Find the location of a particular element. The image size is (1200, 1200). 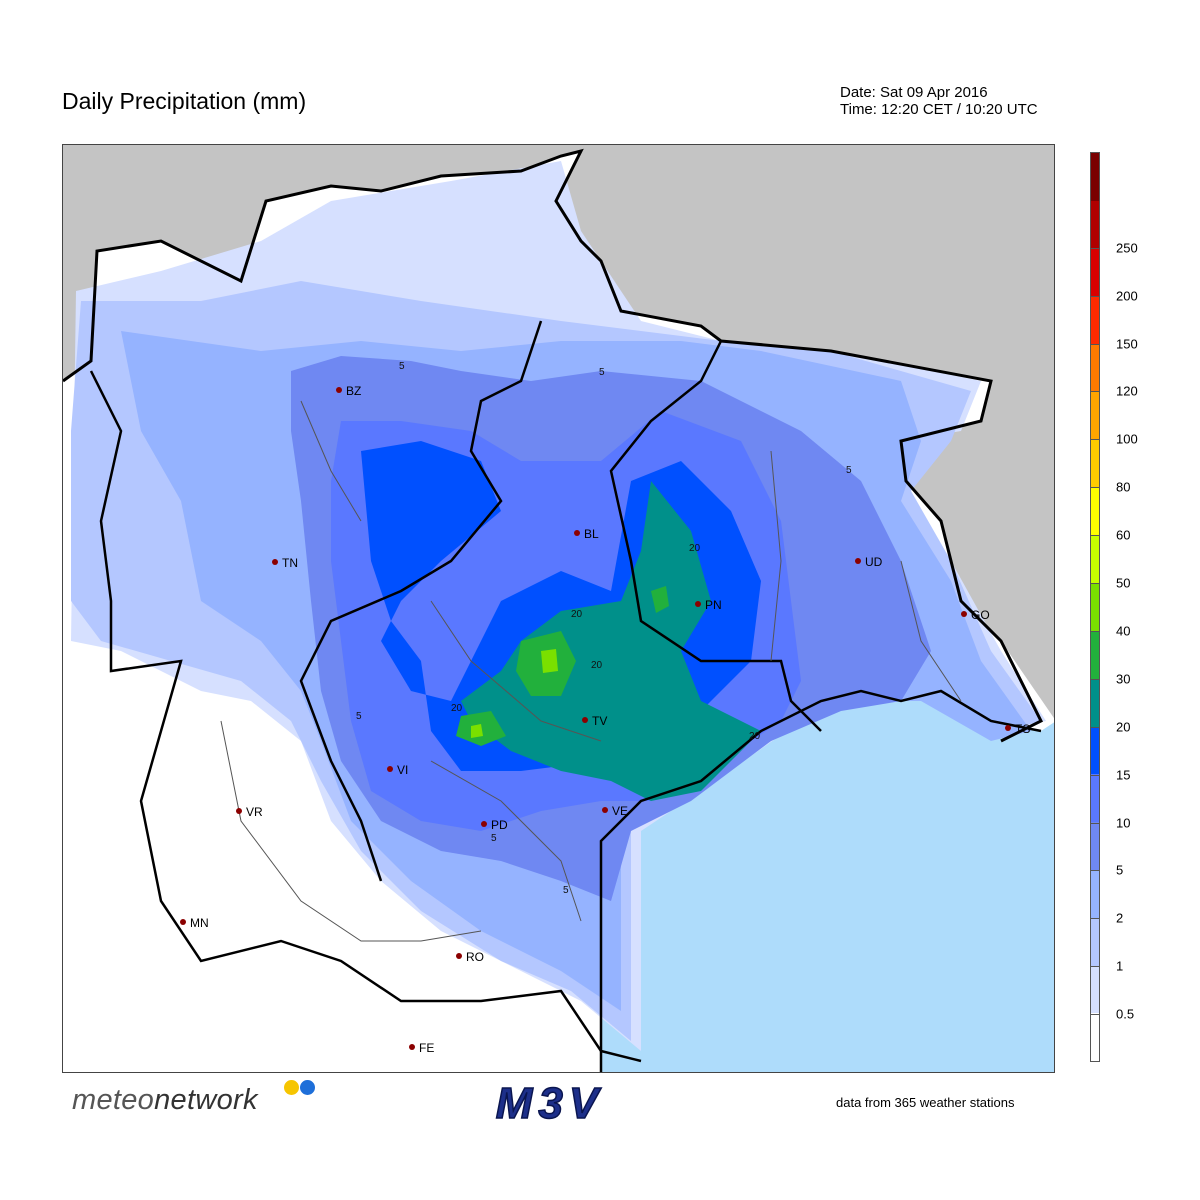

city-ro: RO is located at coordinates (470, 957).